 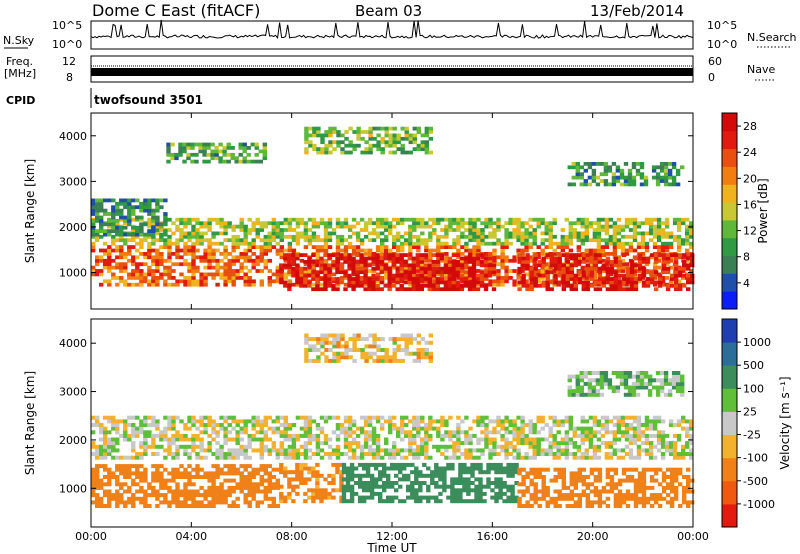 What do you see at coordinates (729, 175) in the screenshot?
I see `power-colorbar-swatch` at bounding box center [729, 175].